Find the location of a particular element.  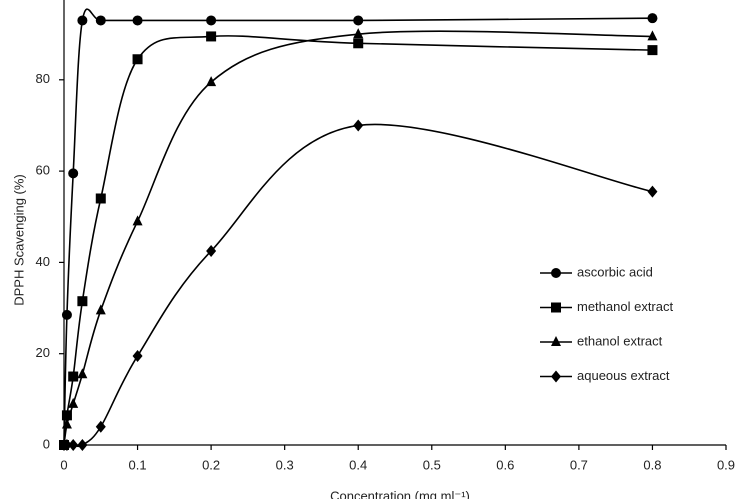

y-tick-label: 80 is located at coordinates (43, 78).